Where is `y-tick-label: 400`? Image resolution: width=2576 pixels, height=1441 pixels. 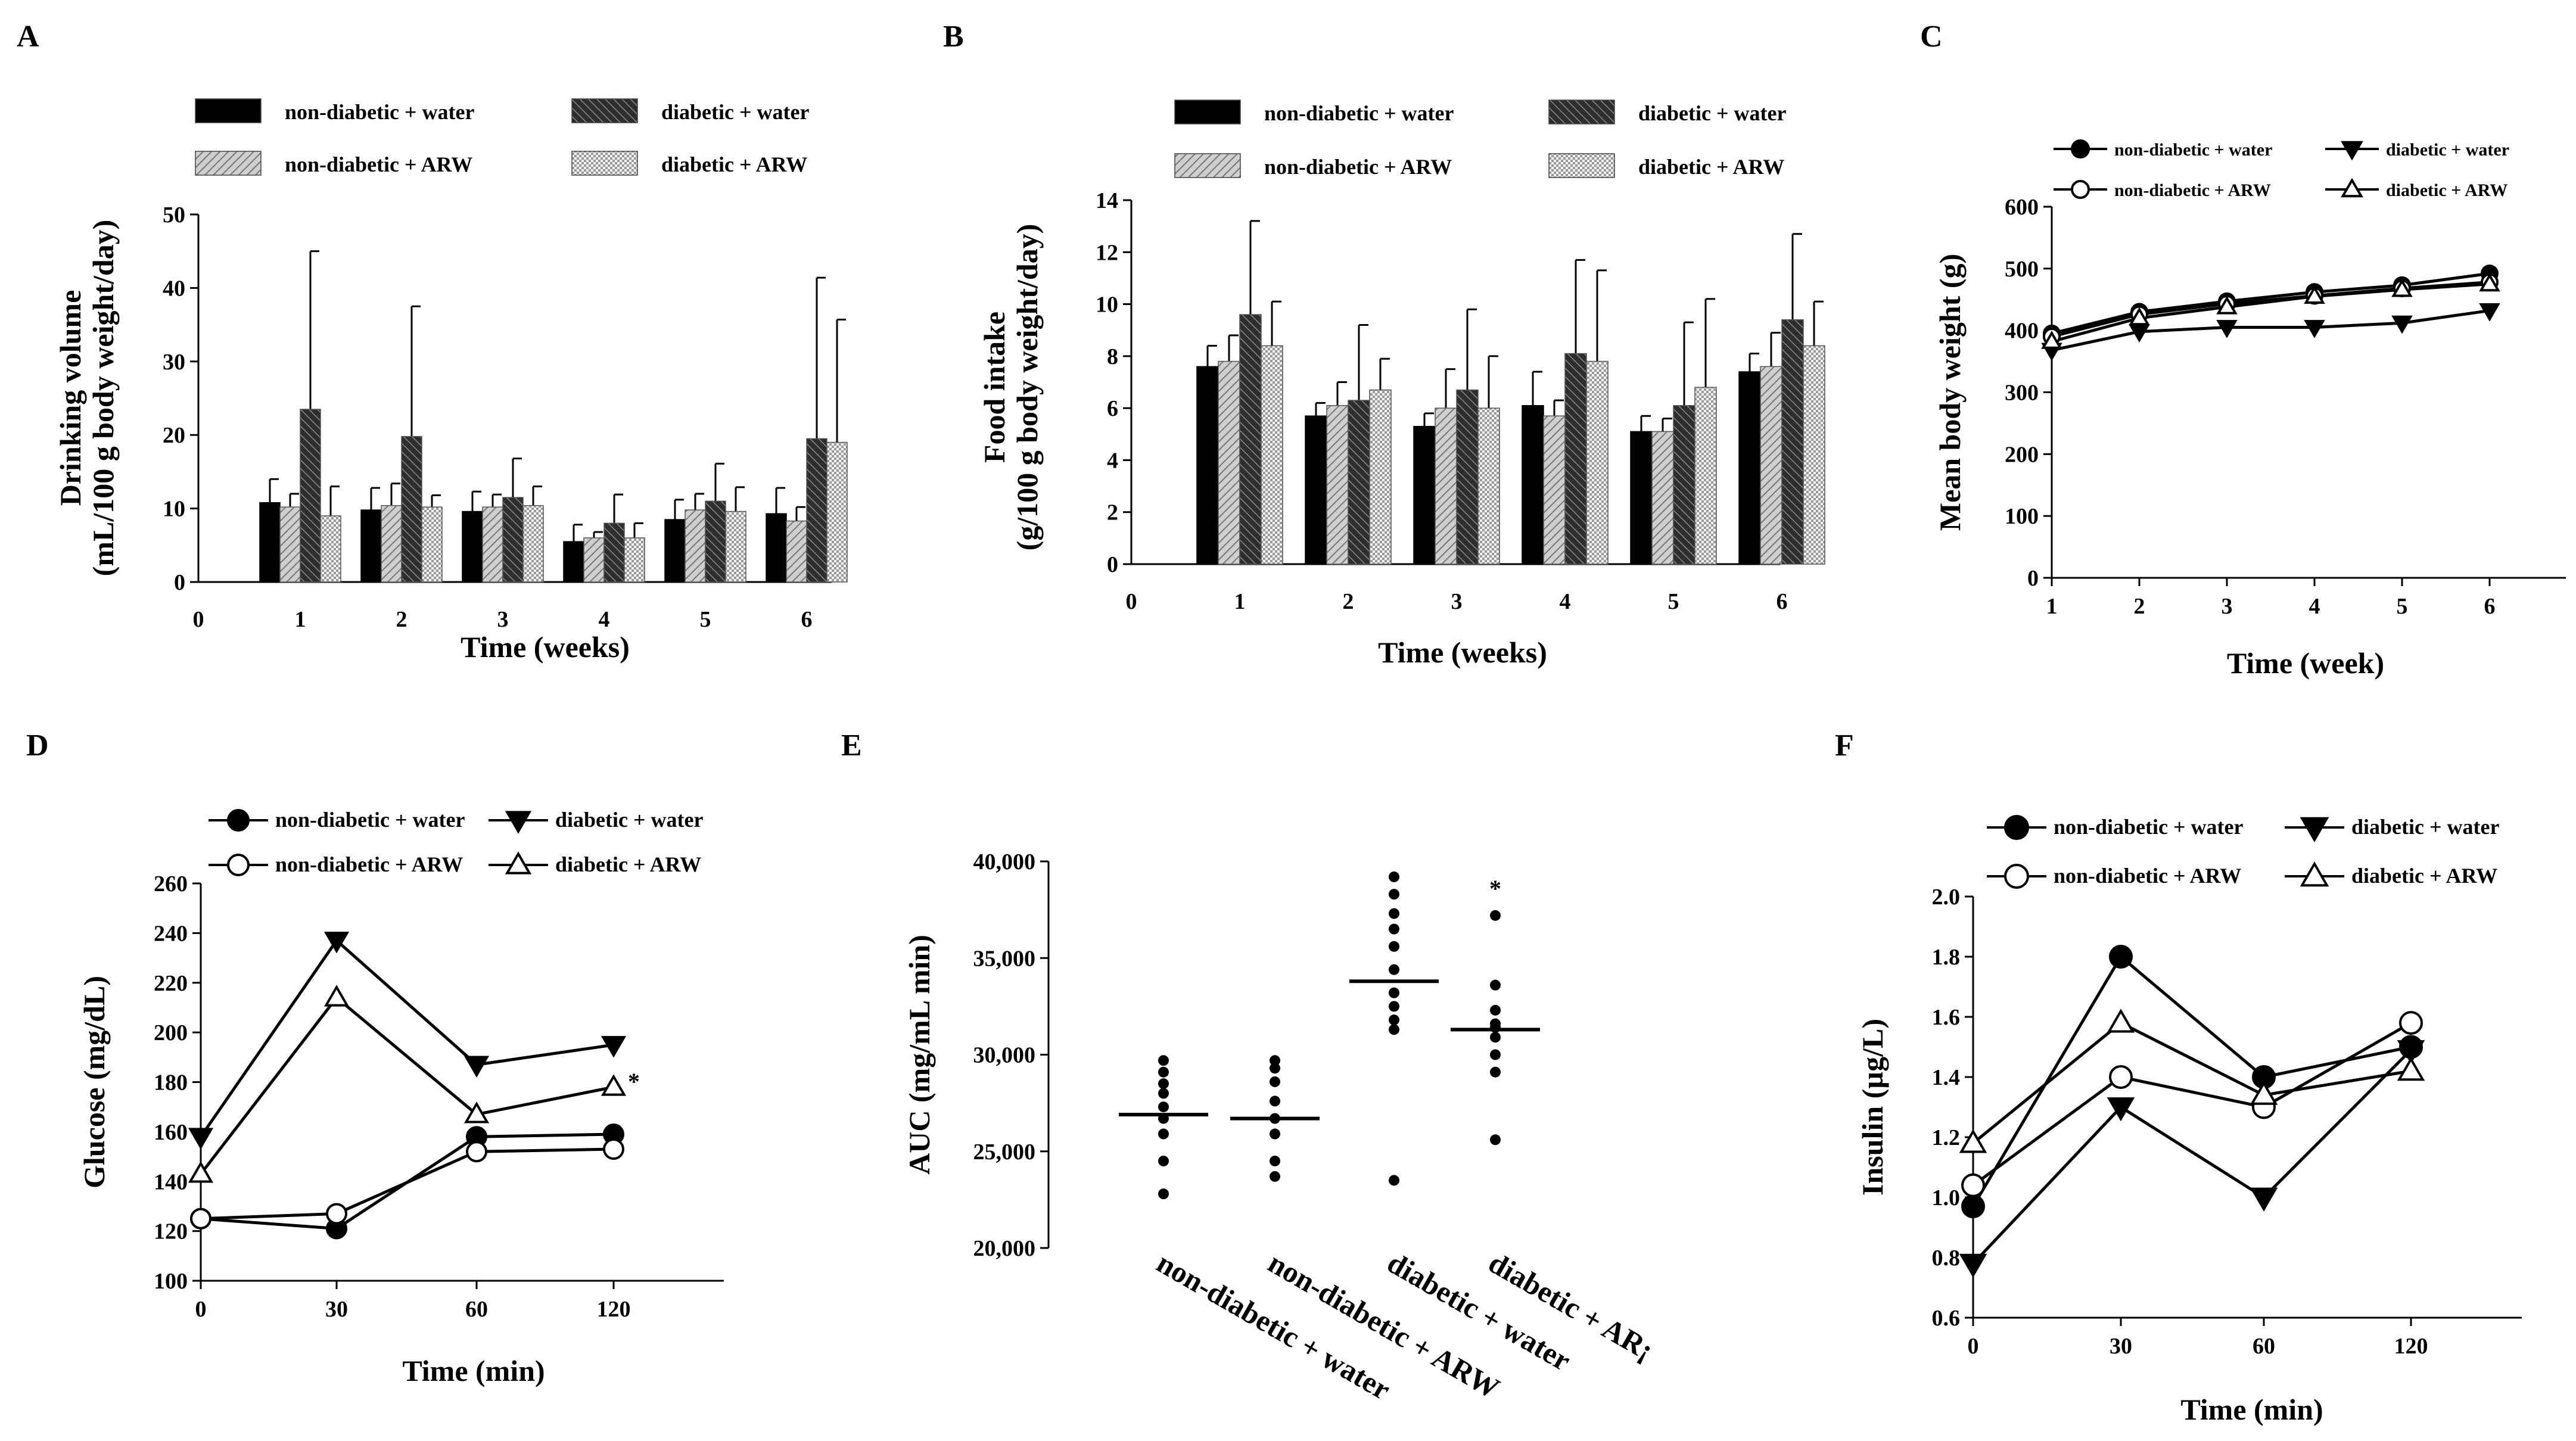 y-tick-label: 400 is located at coordinates (2022, 331).